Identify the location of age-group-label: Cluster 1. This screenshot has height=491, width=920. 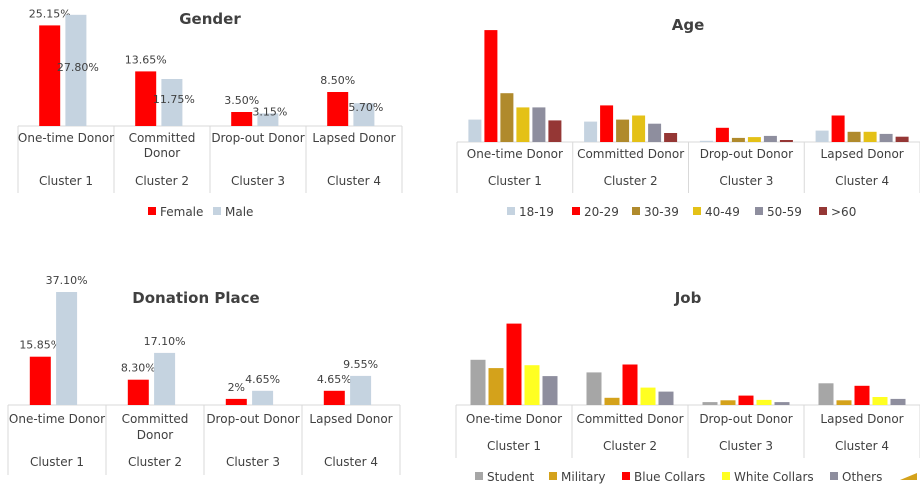
(515, 181).